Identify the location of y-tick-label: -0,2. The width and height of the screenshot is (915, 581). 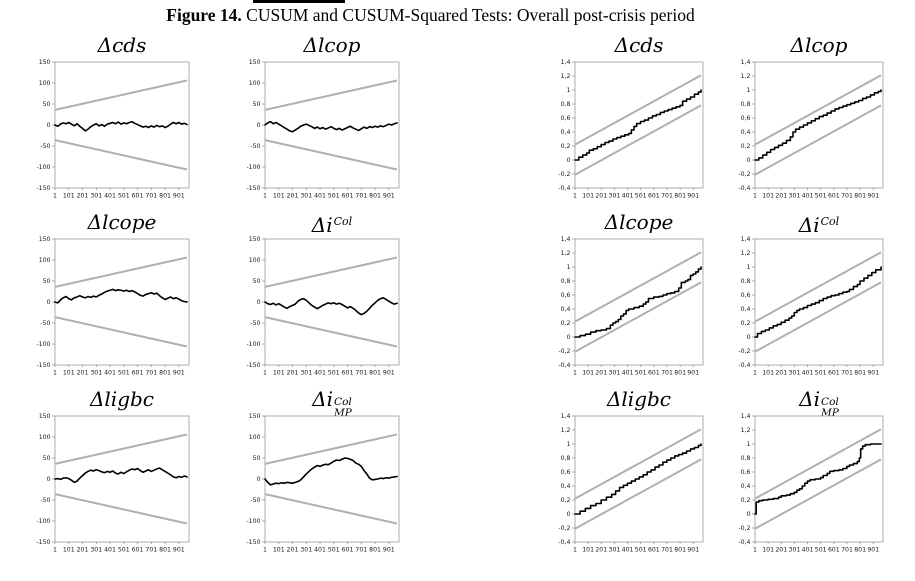
(564, 174).